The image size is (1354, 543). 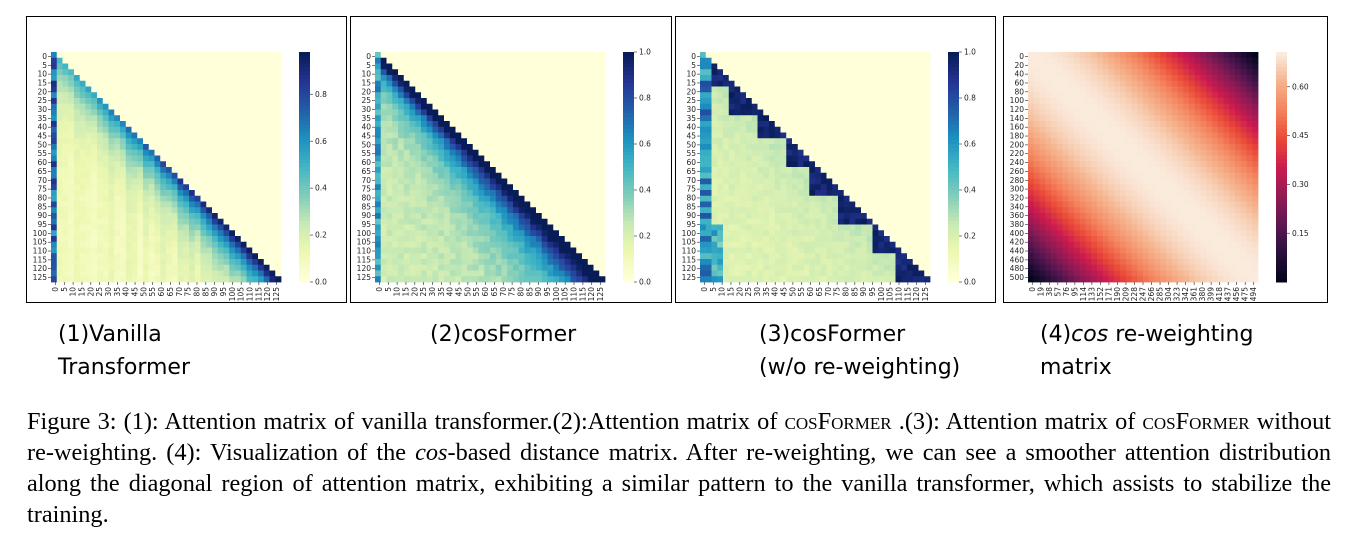 What do you see at coordinates (366, 109) in the screenshot?
I see `y-tick-label: 30` at bounding box center [366, 109].